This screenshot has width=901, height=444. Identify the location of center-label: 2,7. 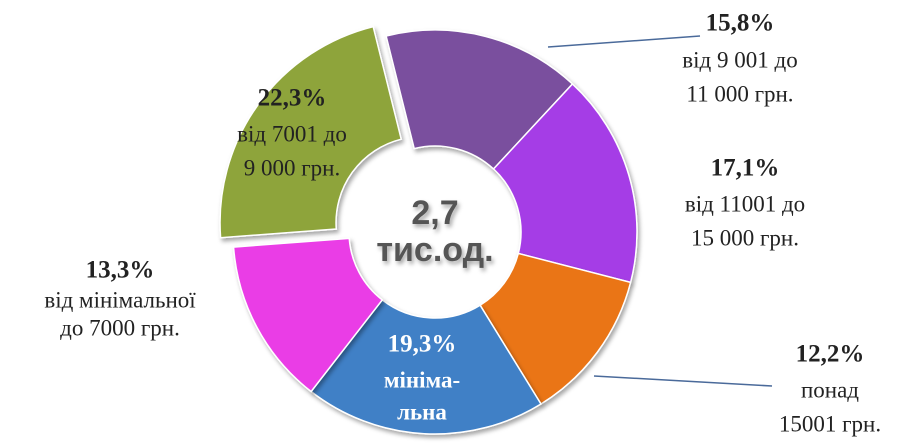
(434, 213).